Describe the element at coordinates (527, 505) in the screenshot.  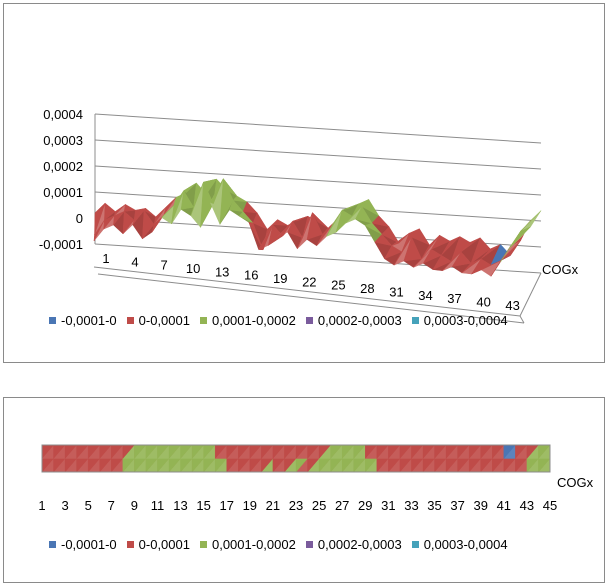
I see `x-tick-label: 43` at that location.